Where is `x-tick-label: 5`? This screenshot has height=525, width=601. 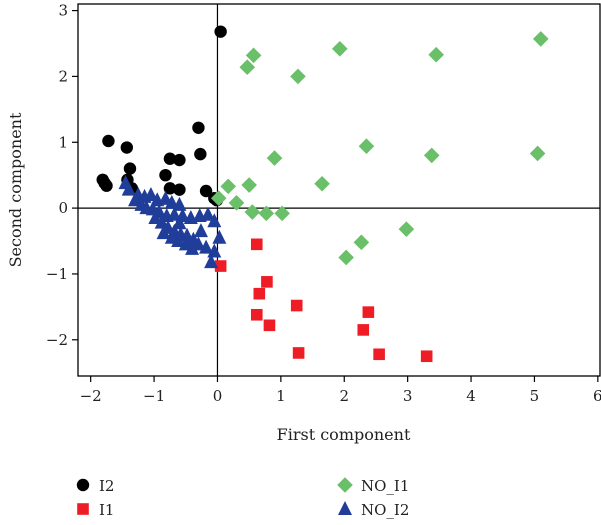 x-tick-label: 5 is located at coordinates (535, 396).